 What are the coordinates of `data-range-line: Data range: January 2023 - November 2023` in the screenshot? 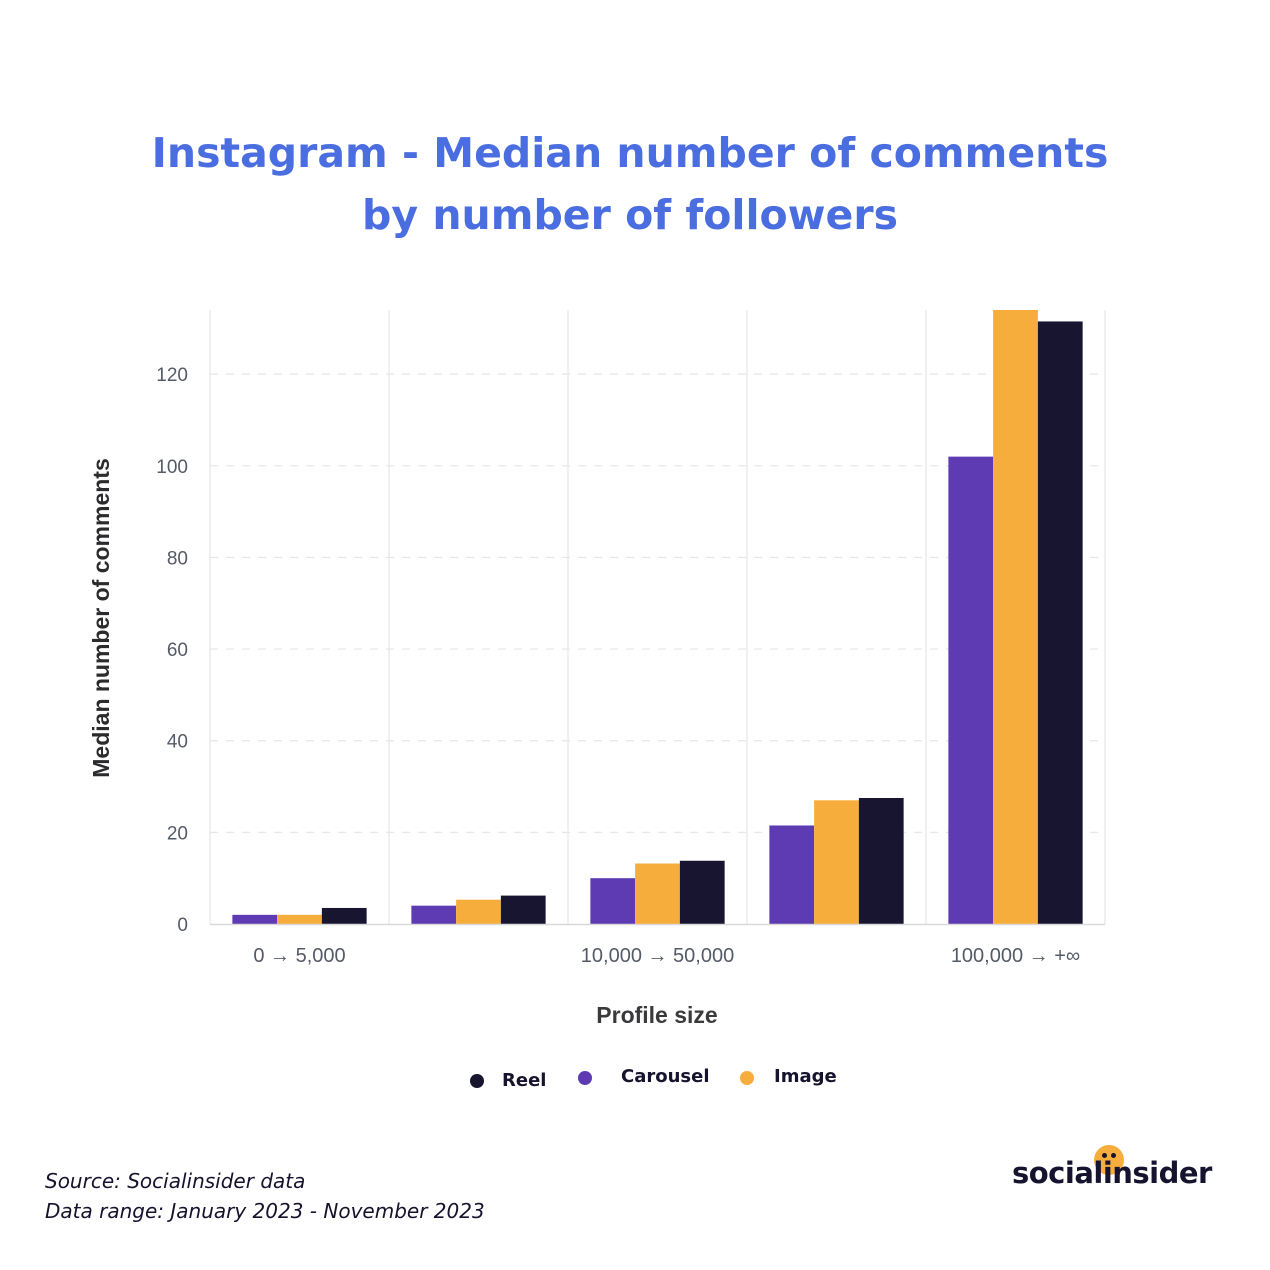 It's located at (265, 1211).